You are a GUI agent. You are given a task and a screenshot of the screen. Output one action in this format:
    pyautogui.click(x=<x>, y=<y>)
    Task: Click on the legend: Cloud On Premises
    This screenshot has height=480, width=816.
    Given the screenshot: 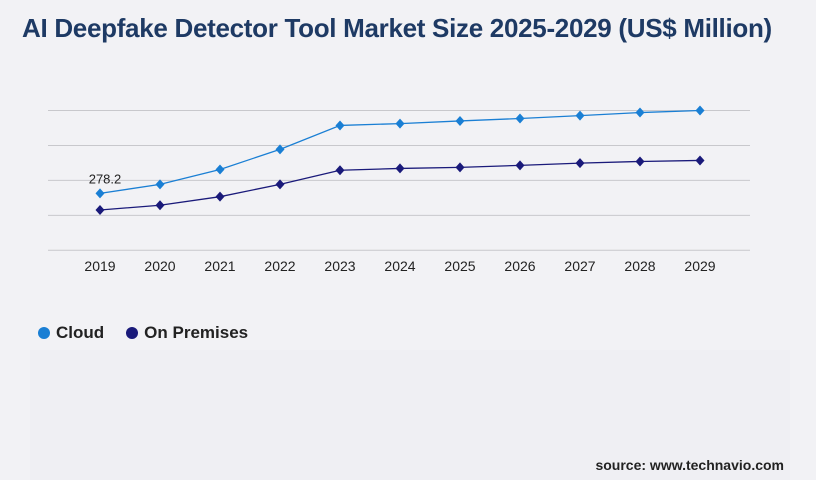 What is the action you would take?
    pyautogui.click(x=143, y=333)
    